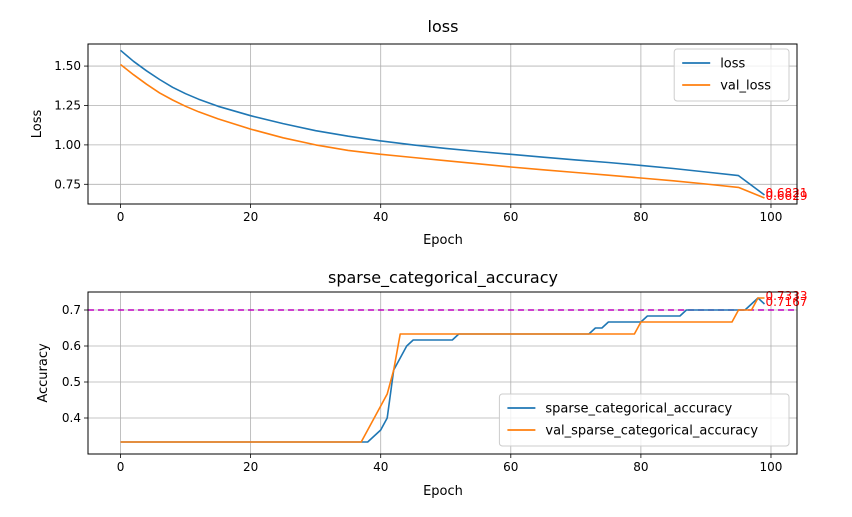  What do you see at coordinates (250, 217) in the screenshot?
I see `loss-x-tick-label: 20` at bounding box center [250, 217].